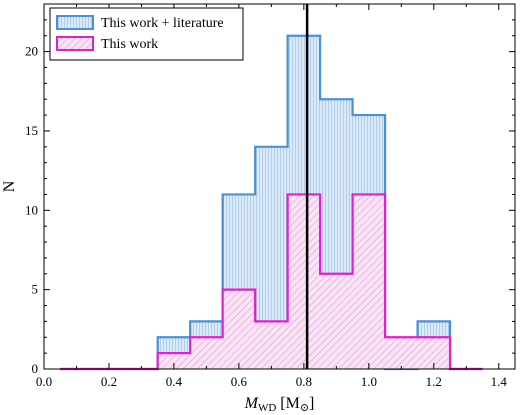 Image resolution: width=520 pixels, height=415 pixels. I want to click on legend-label-0: This work + literature, so click(162, 23).